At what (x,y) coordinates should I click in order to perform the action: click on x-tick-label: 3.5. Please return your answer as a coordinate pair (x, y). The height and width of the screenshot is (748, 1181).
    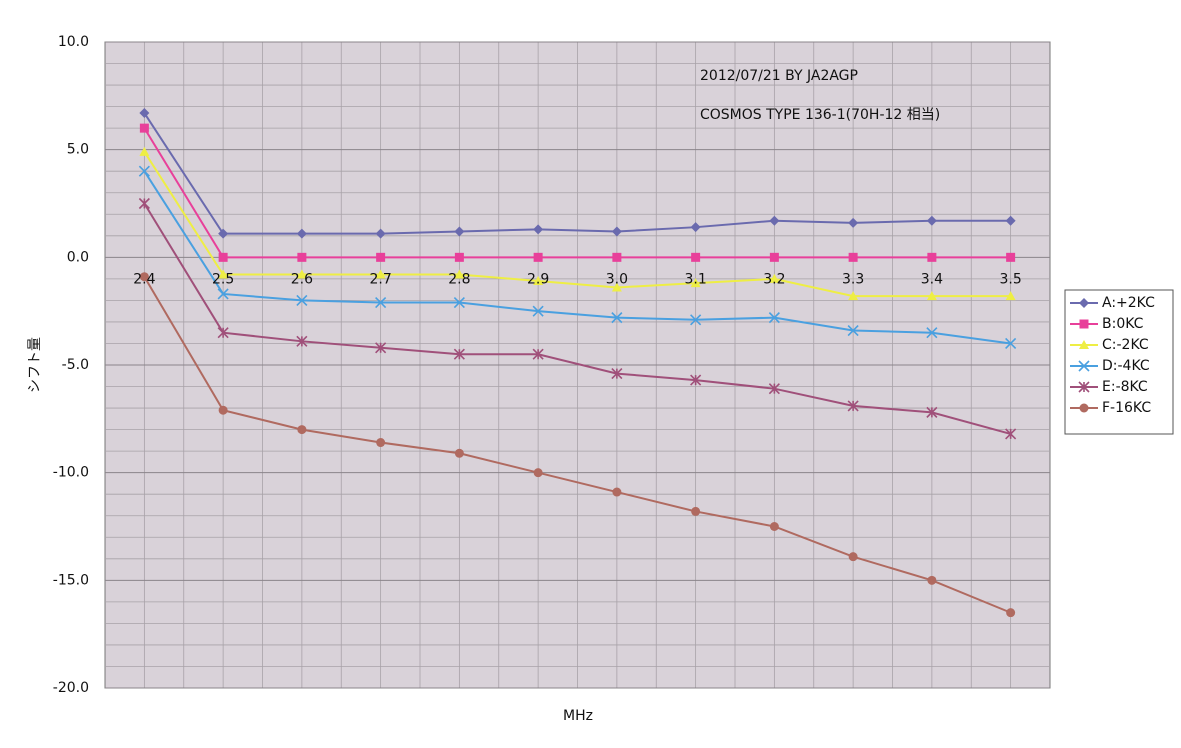
    Looking at the image, I should click on (1010, 279).